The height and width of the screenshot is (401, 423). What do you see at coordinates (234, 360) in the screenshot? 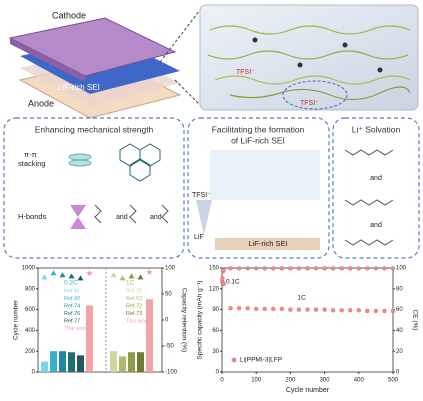
I see `legend-marker` at bounding box center [234, 360].